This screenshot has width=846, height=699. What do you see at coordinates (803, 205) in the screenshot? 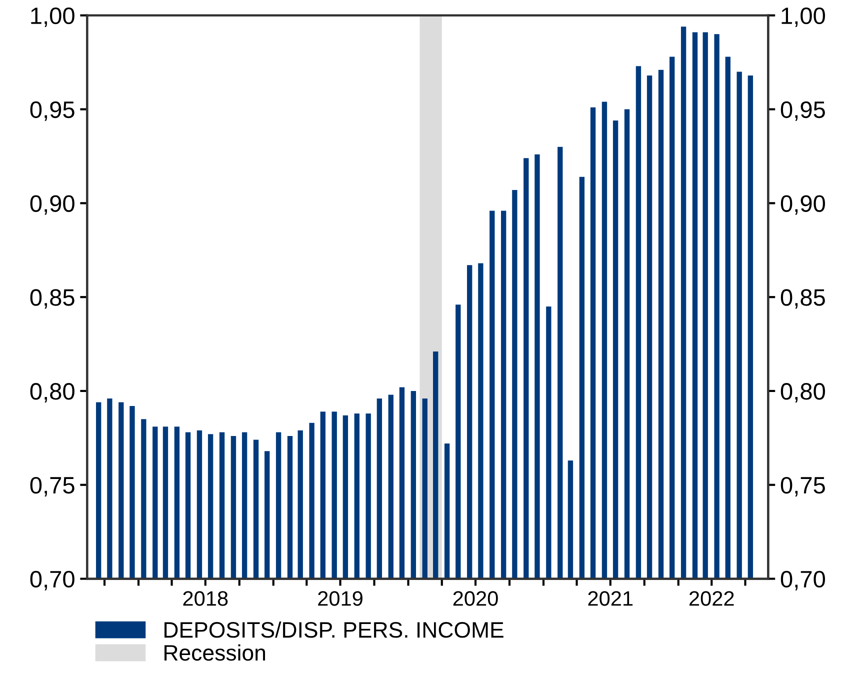
I see `y2-tick-label: 0,90` at bounding box center [803, 205].